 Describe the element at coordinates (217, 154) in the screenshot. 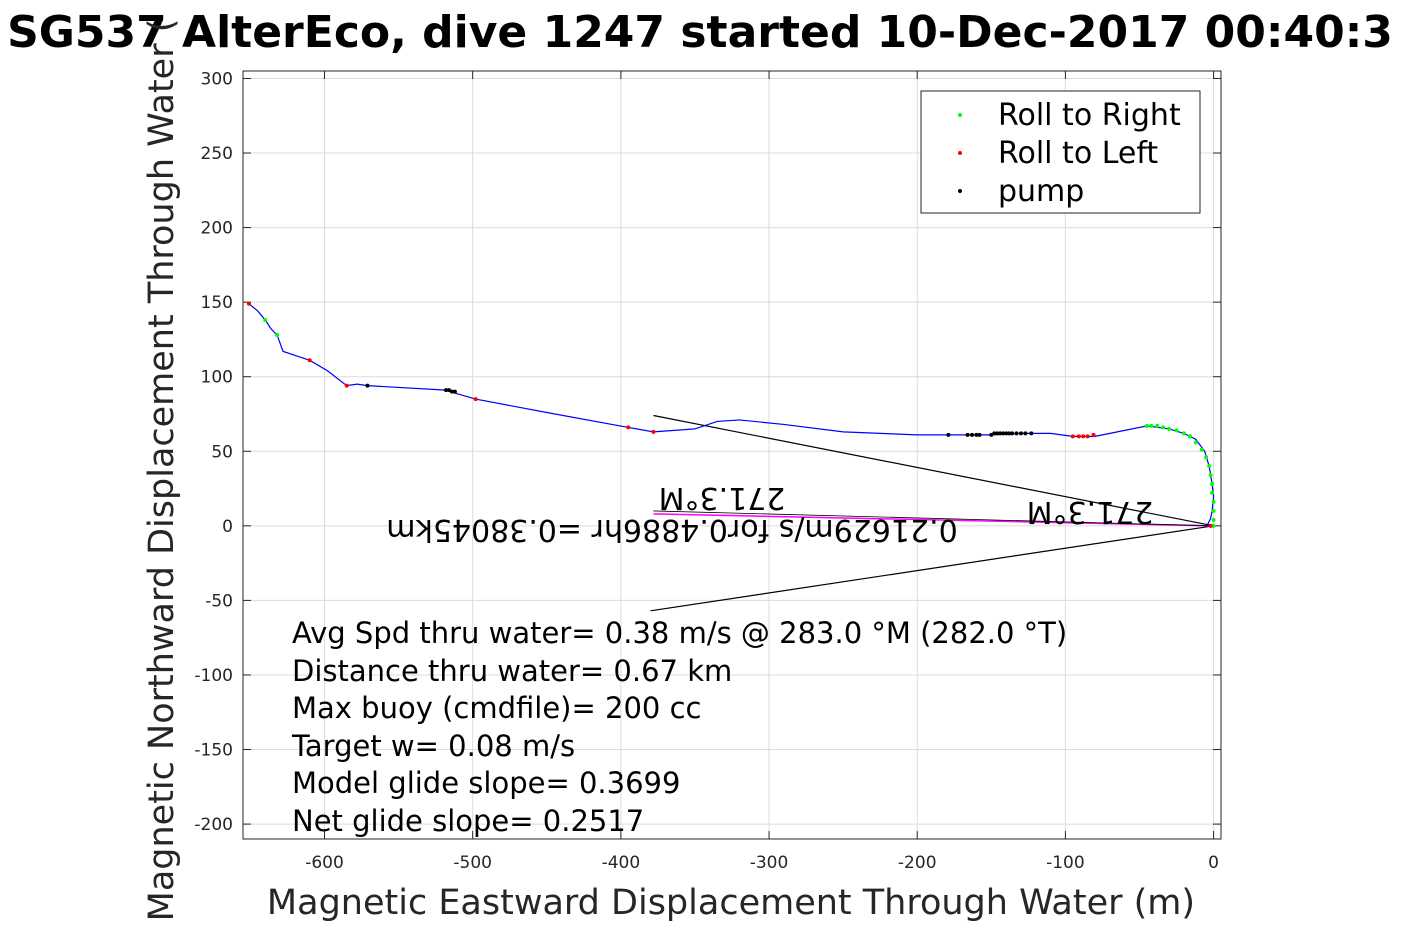

I see `y-tick-label: 250` at that location.